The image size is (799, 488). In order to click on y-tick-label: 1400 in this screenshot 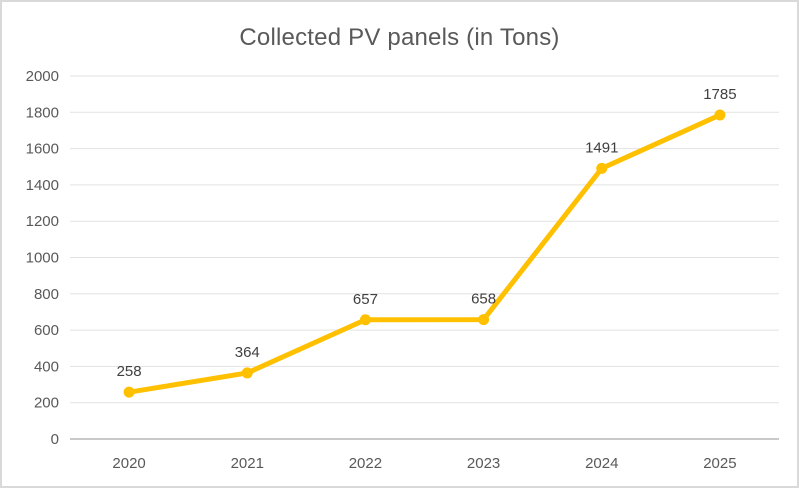, I will do `click(42, 185)`.